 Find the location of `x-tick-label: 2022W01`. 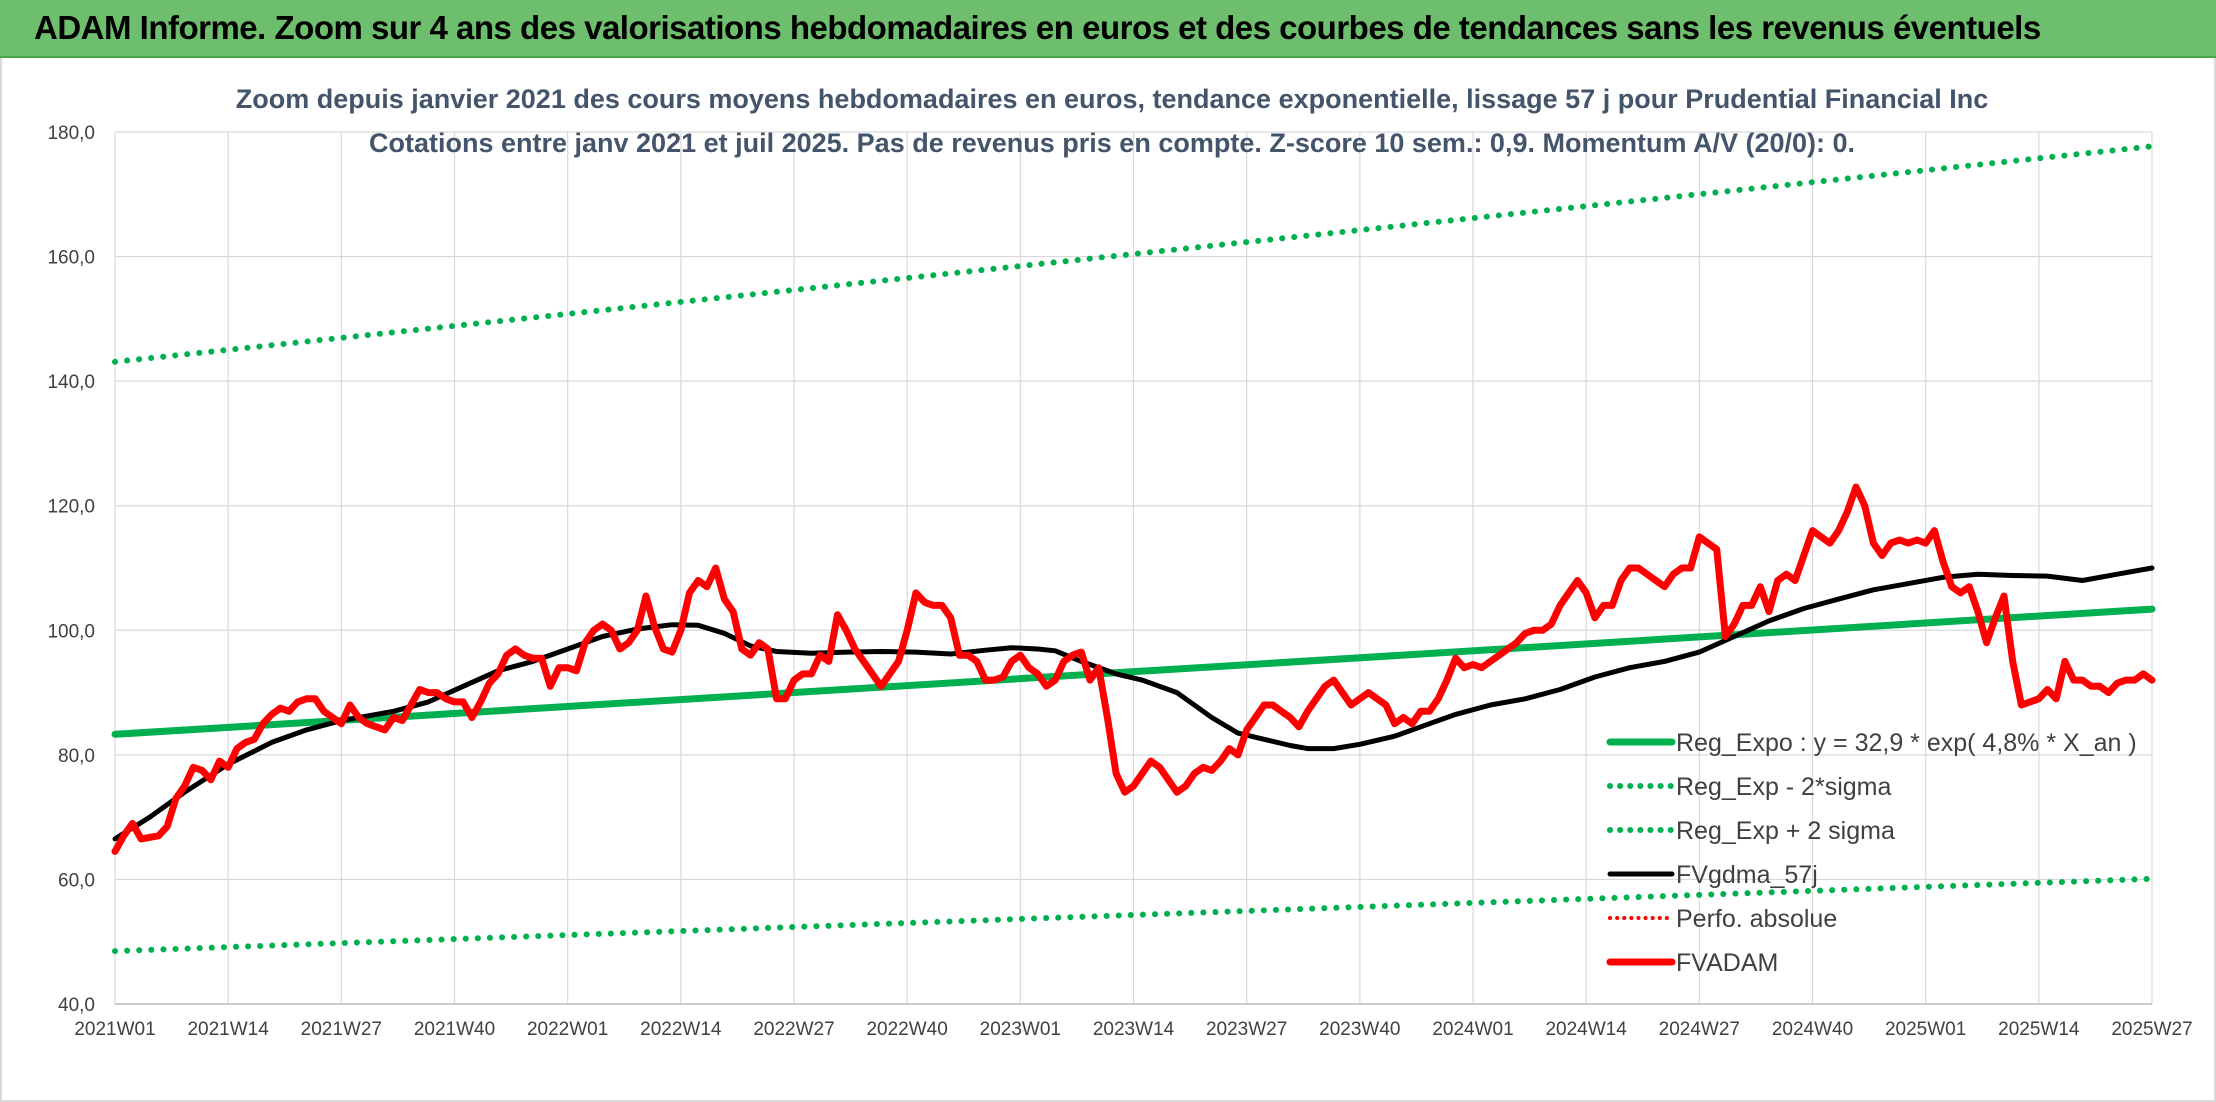

x-tick-label: 2022W01 is located at coordinates (567, 1029).